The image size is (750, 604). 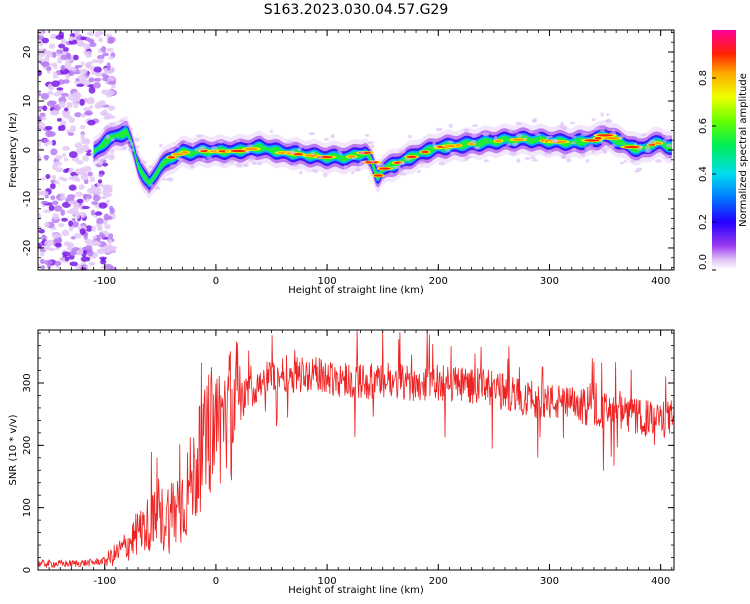 I want to click on x-tick-label: 0, so click(x=216, y=581).